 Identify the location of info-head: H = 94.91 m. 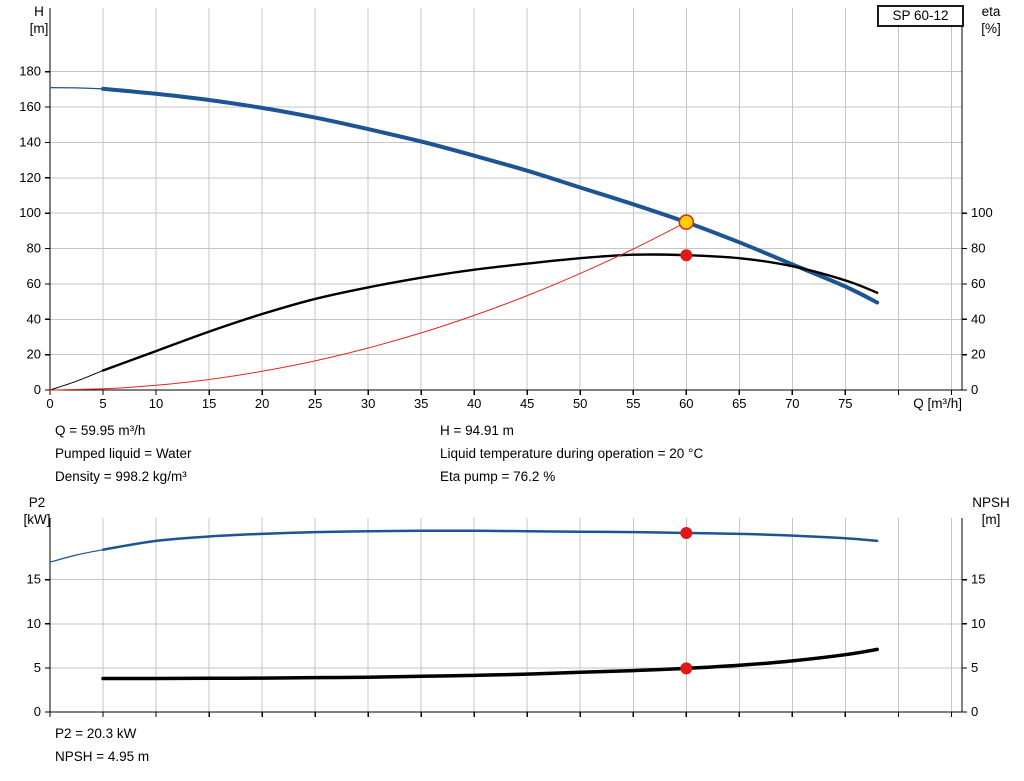
(477, 430).